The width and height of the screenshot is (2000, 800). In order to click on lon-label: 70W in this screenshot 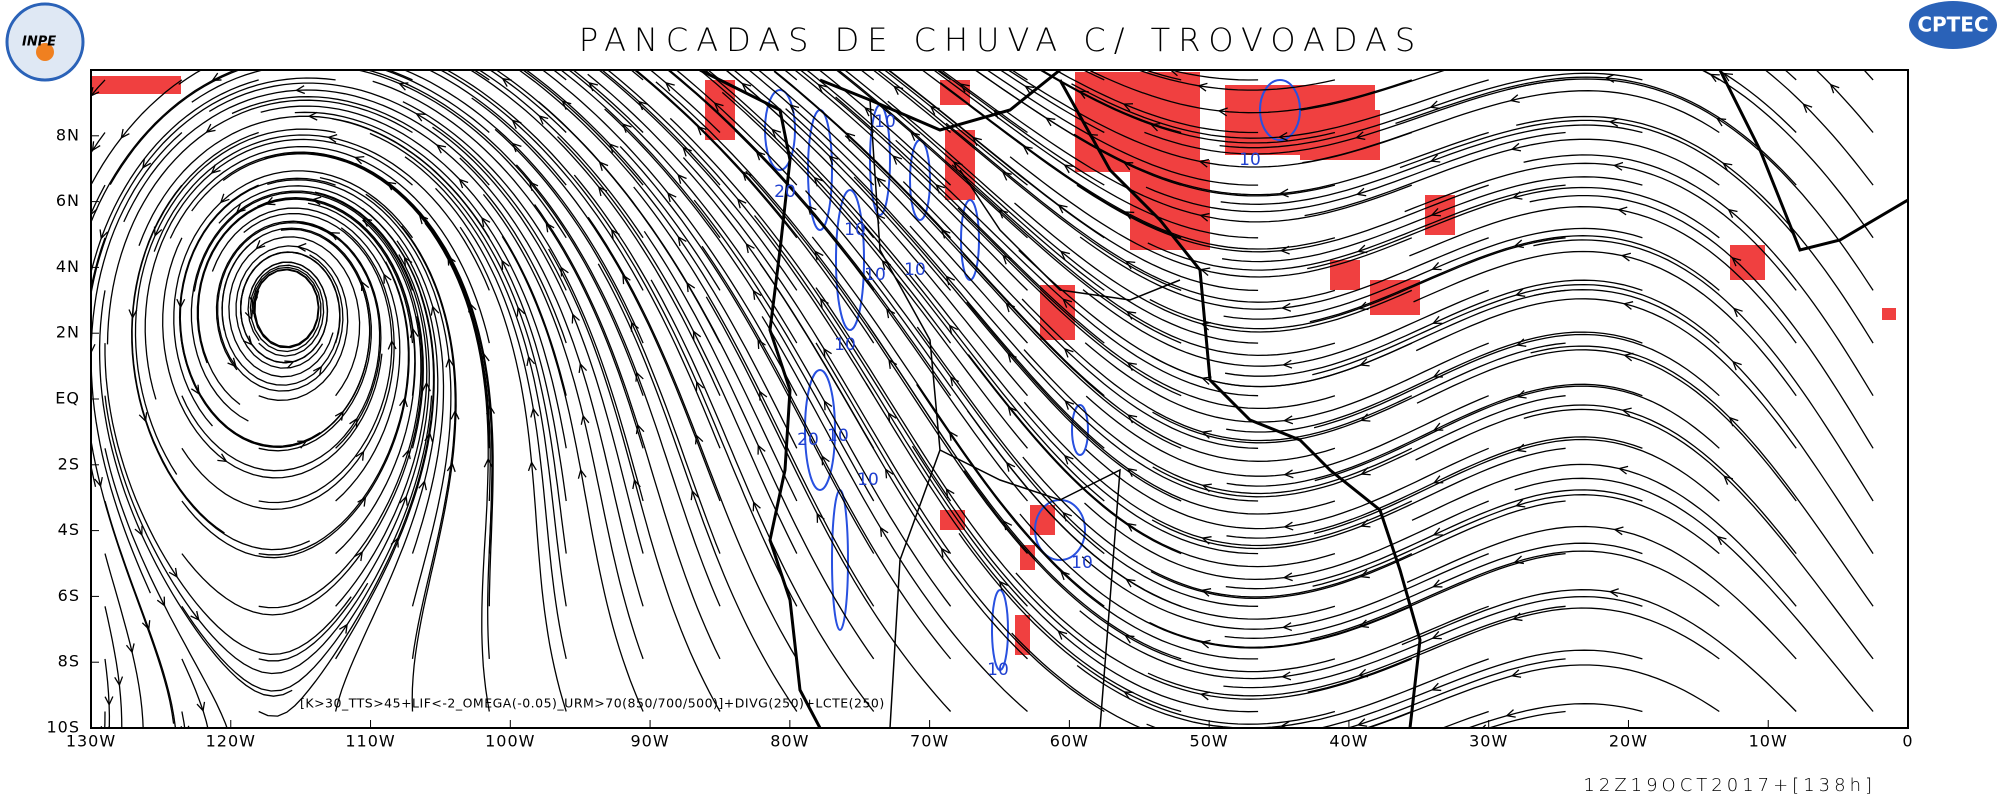, I will do `click(929, 741)`.